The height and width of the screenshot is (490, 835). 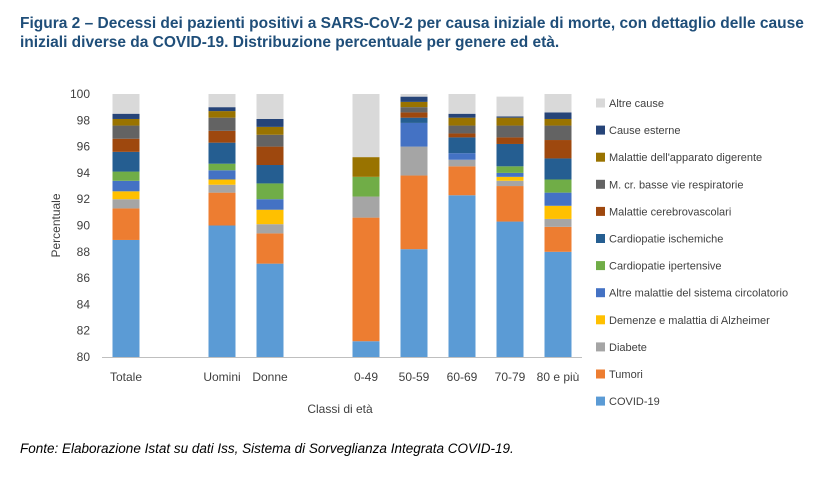 I want to click on x-tick-label: Uomini, so click(x=221, y=377).